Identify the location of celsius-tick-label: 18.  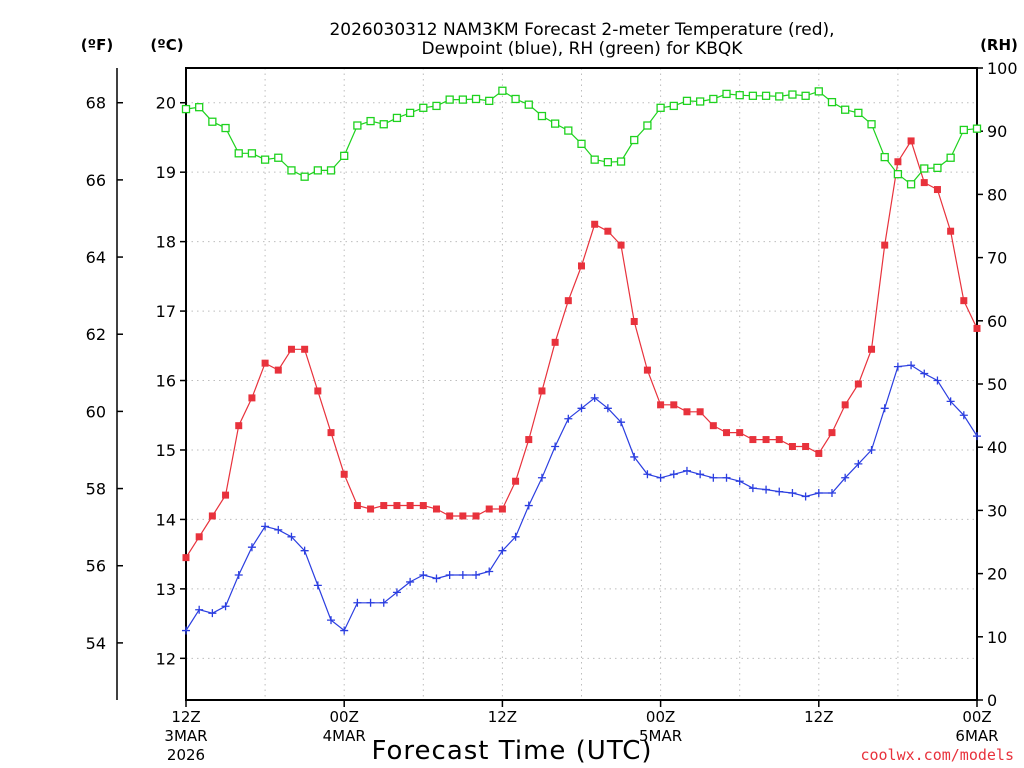
(166, 242).